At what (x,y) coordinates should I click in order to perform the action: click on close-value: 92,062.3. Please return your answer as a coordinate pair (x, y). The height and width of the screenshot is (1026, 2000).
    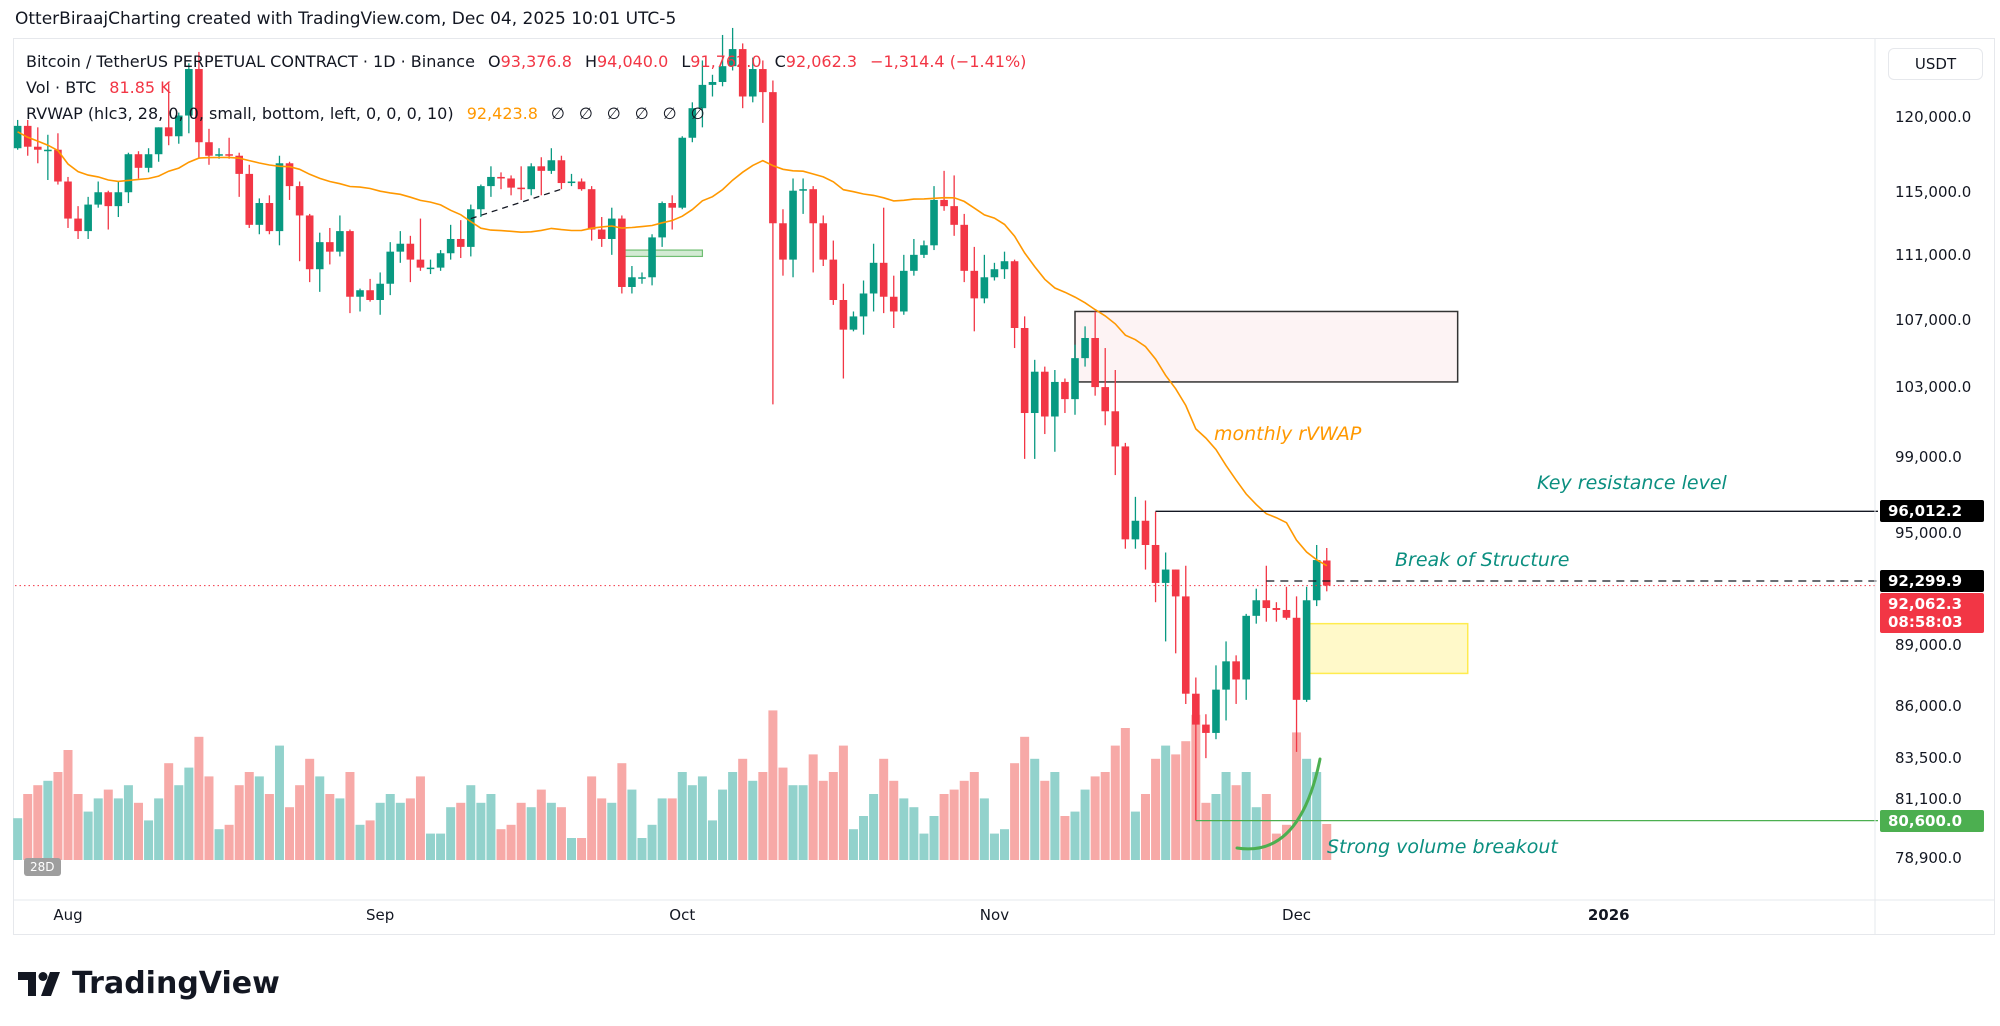
    Looking at the image, I should click on (821, 61).